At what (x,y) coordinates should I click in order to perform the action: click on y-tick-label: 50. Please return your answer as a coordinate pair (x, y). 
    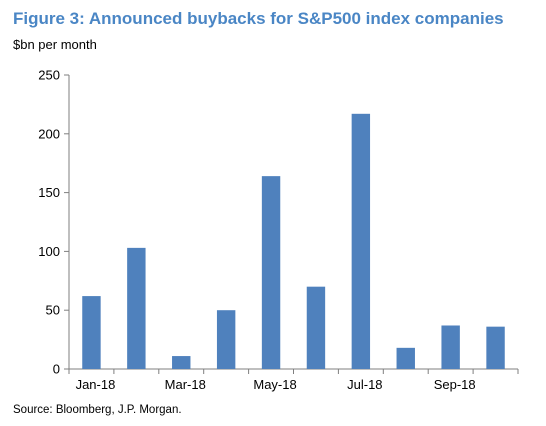
    Looking at the image, I should click on (53, 310).